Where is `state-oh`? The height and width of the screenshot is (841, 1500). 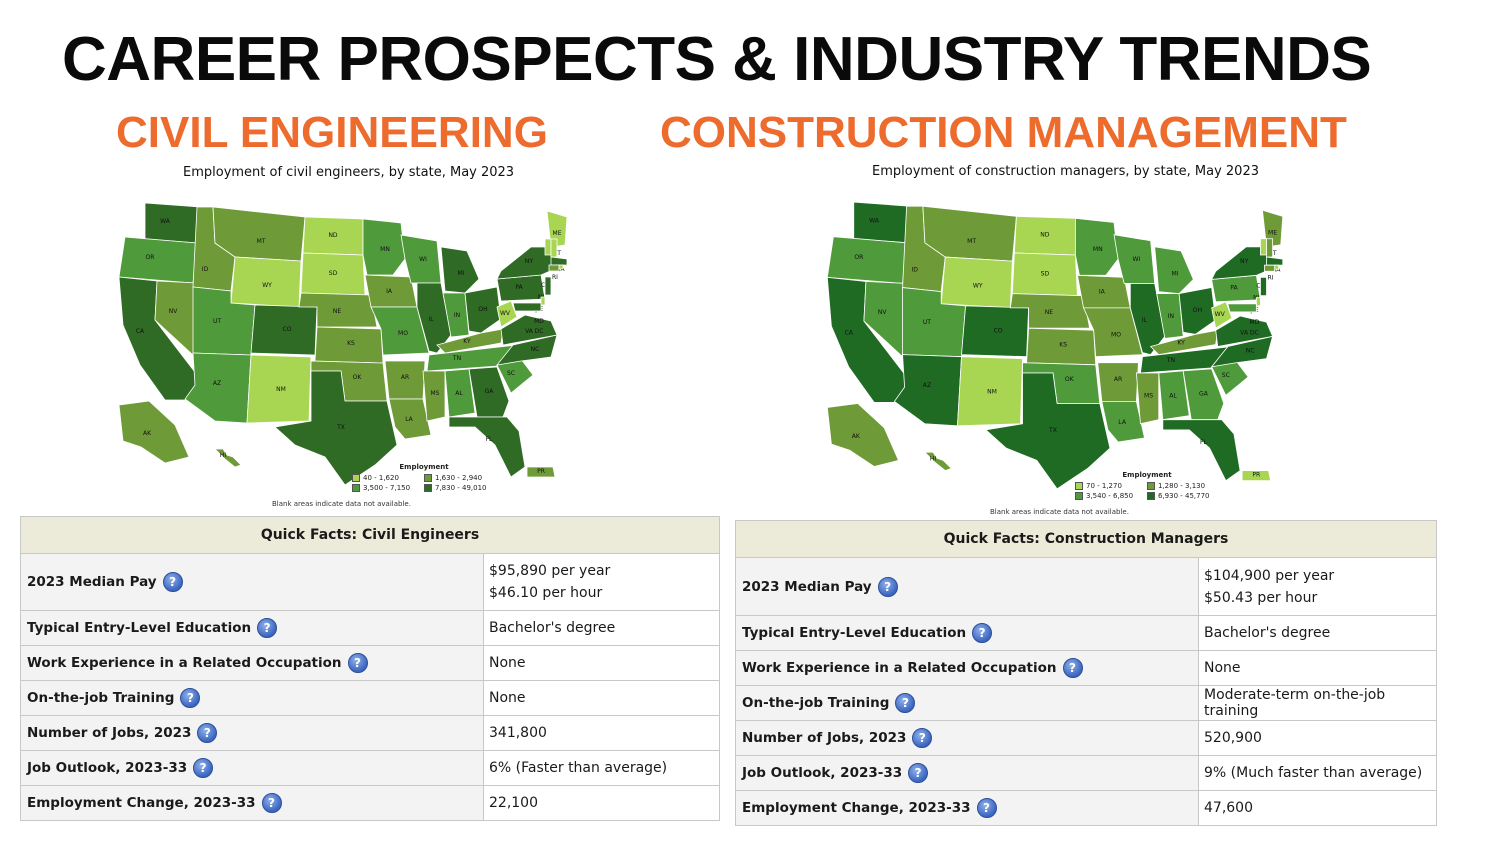
state-oh is located at coordinates (1197, 311).